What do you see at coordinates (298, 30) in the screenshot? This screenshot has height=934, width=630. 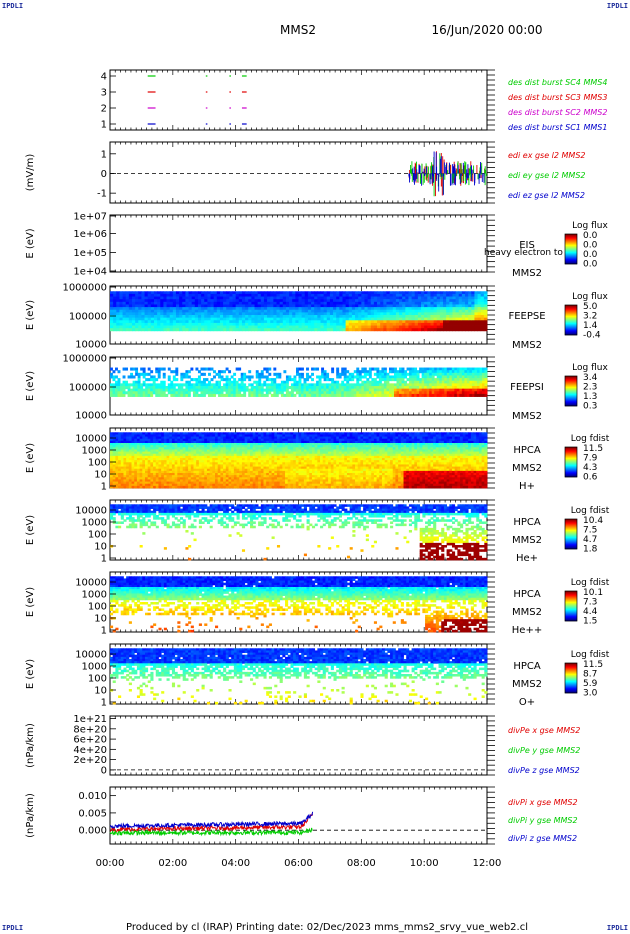 I see `mission-title: MMS2` at bounding box center [298, 30].